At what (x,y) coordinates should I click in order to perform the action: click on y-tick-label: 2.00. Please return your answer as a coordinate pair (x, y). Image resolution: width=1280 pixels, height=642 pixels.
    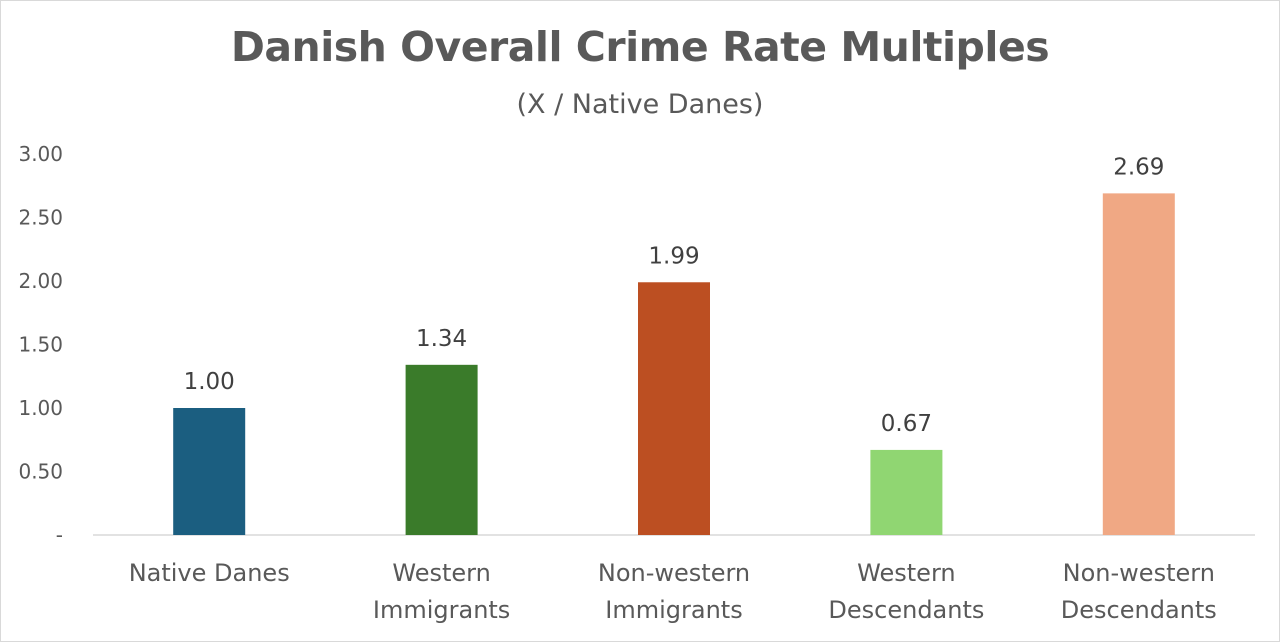
    Looking at the image, I should click on (40, 281).